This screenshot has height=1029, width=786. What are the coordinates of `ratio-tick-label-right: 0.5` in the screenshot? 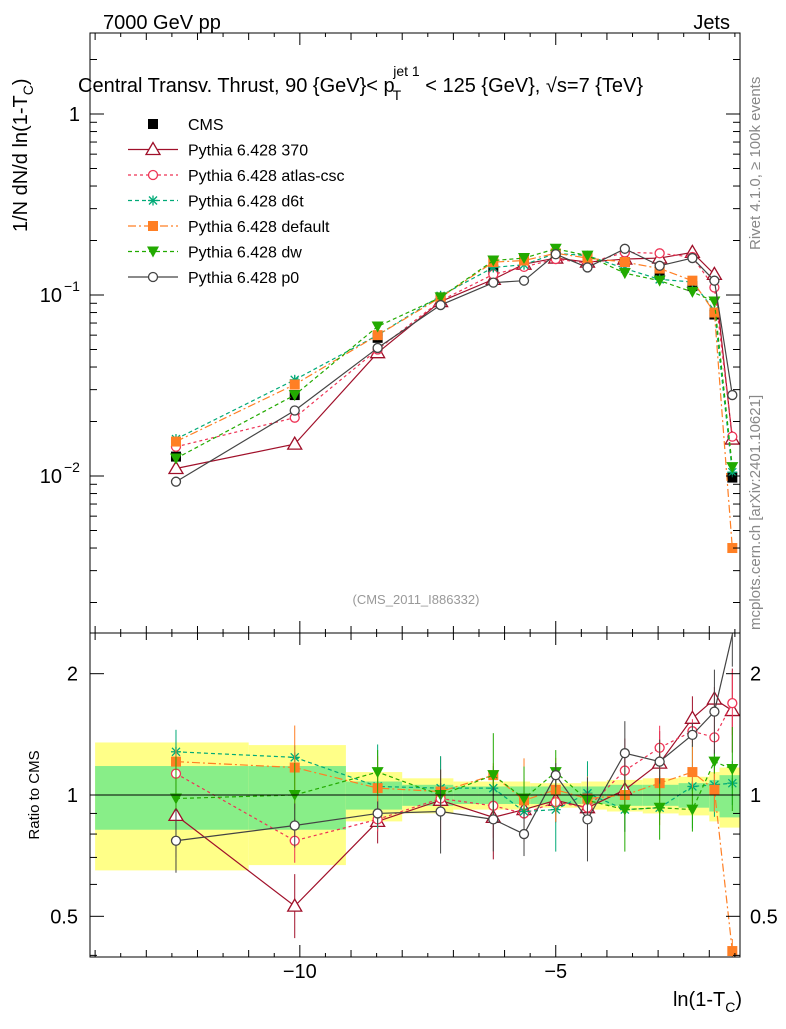 It's located at (764, 917).